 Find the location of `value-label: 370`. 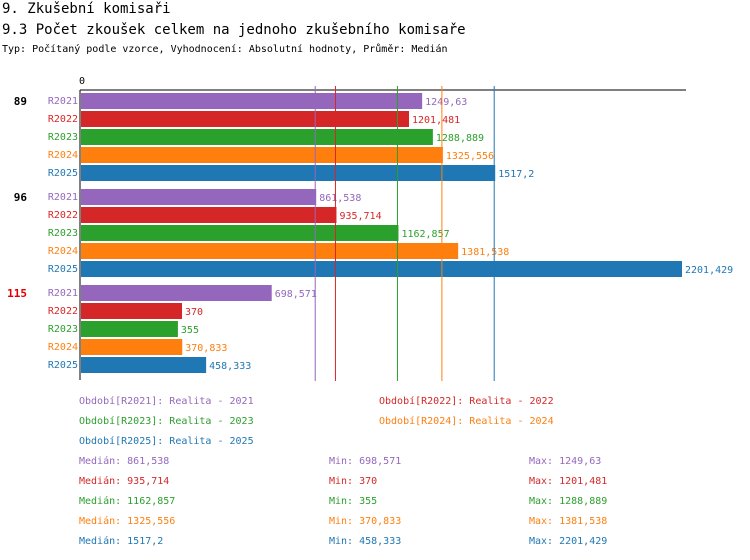

value-label: 370 is located at coordinates (194, 312).